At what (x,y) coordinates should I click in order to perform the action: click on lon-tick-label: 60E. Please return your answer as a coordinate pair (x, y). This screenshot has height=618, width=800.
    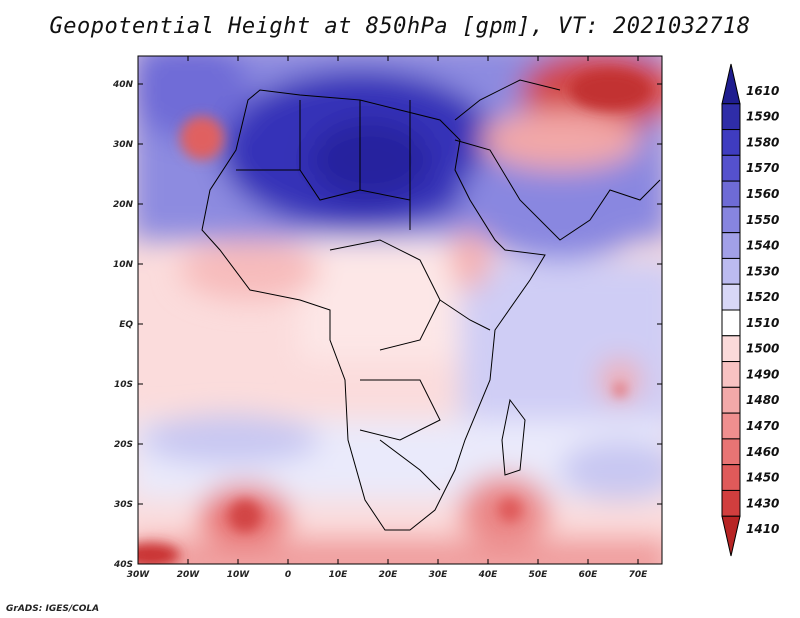
    Looking at the image, I should click on (589, 575).